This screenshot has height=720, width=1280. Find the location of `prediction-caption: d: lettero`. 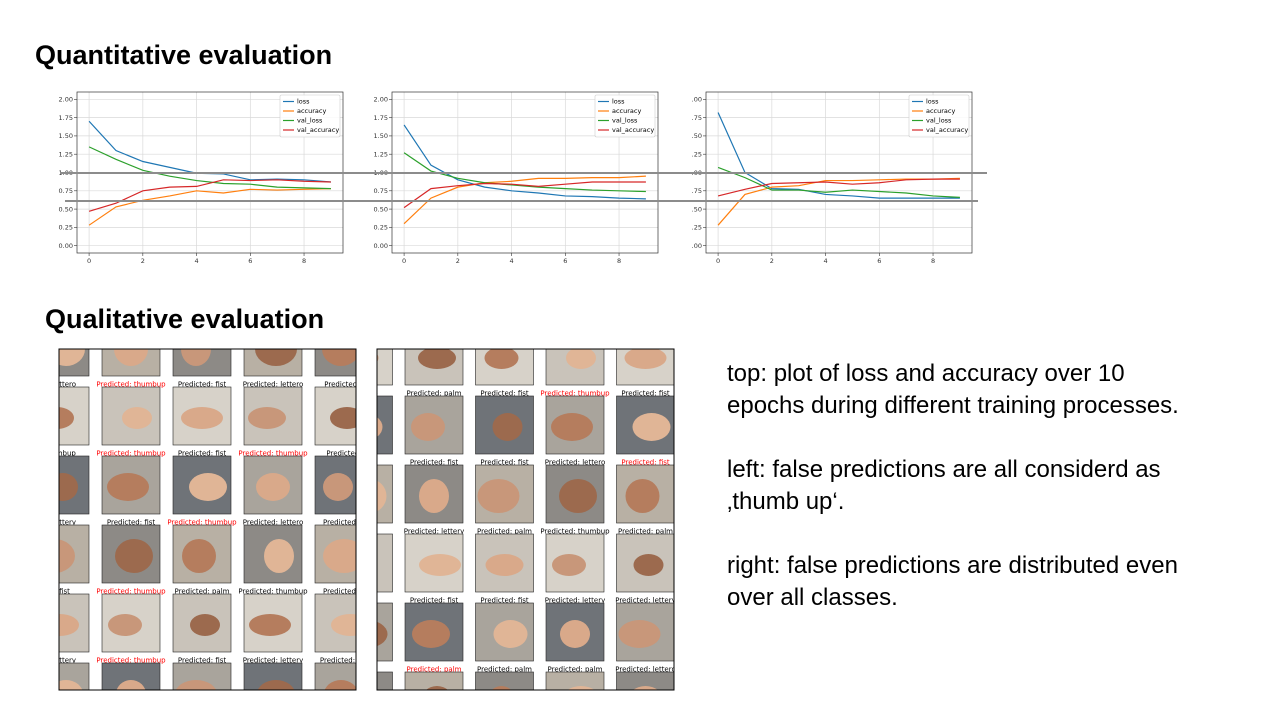

prediction-caption: d: lettero is located at coordinates (60, 385).